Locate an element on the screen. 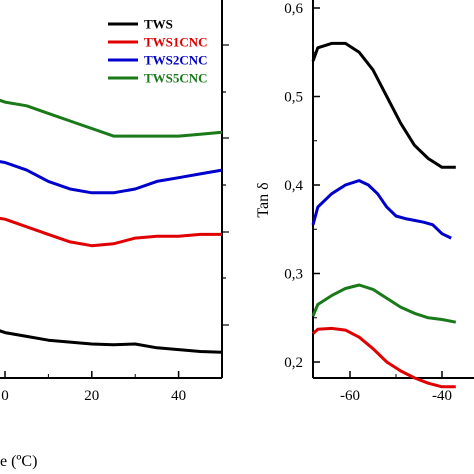  left-x-axis-label: e (ºC) is located at coordinates (18, 461).